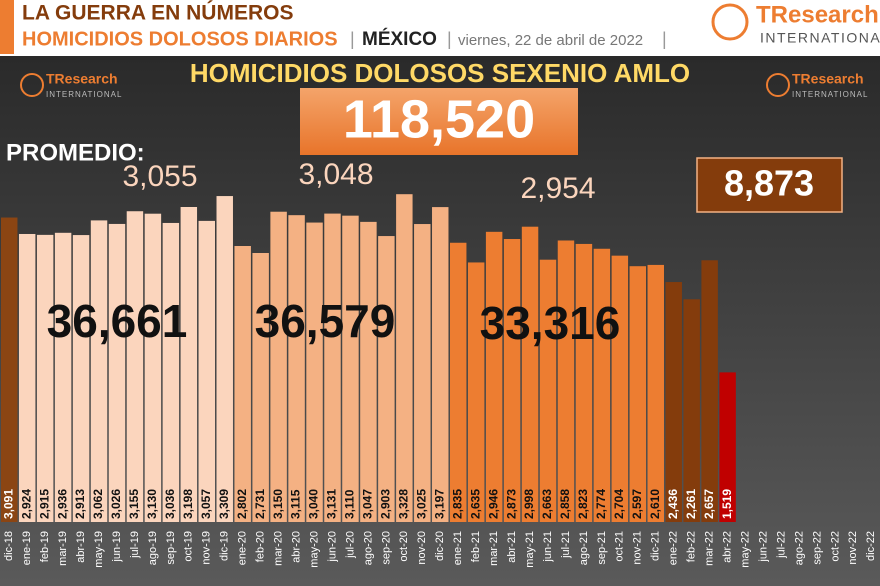 Image resolution: width=880 pixels, height=586 pixels. I want to click on x-tick-label: may-21, so click(530, 549).